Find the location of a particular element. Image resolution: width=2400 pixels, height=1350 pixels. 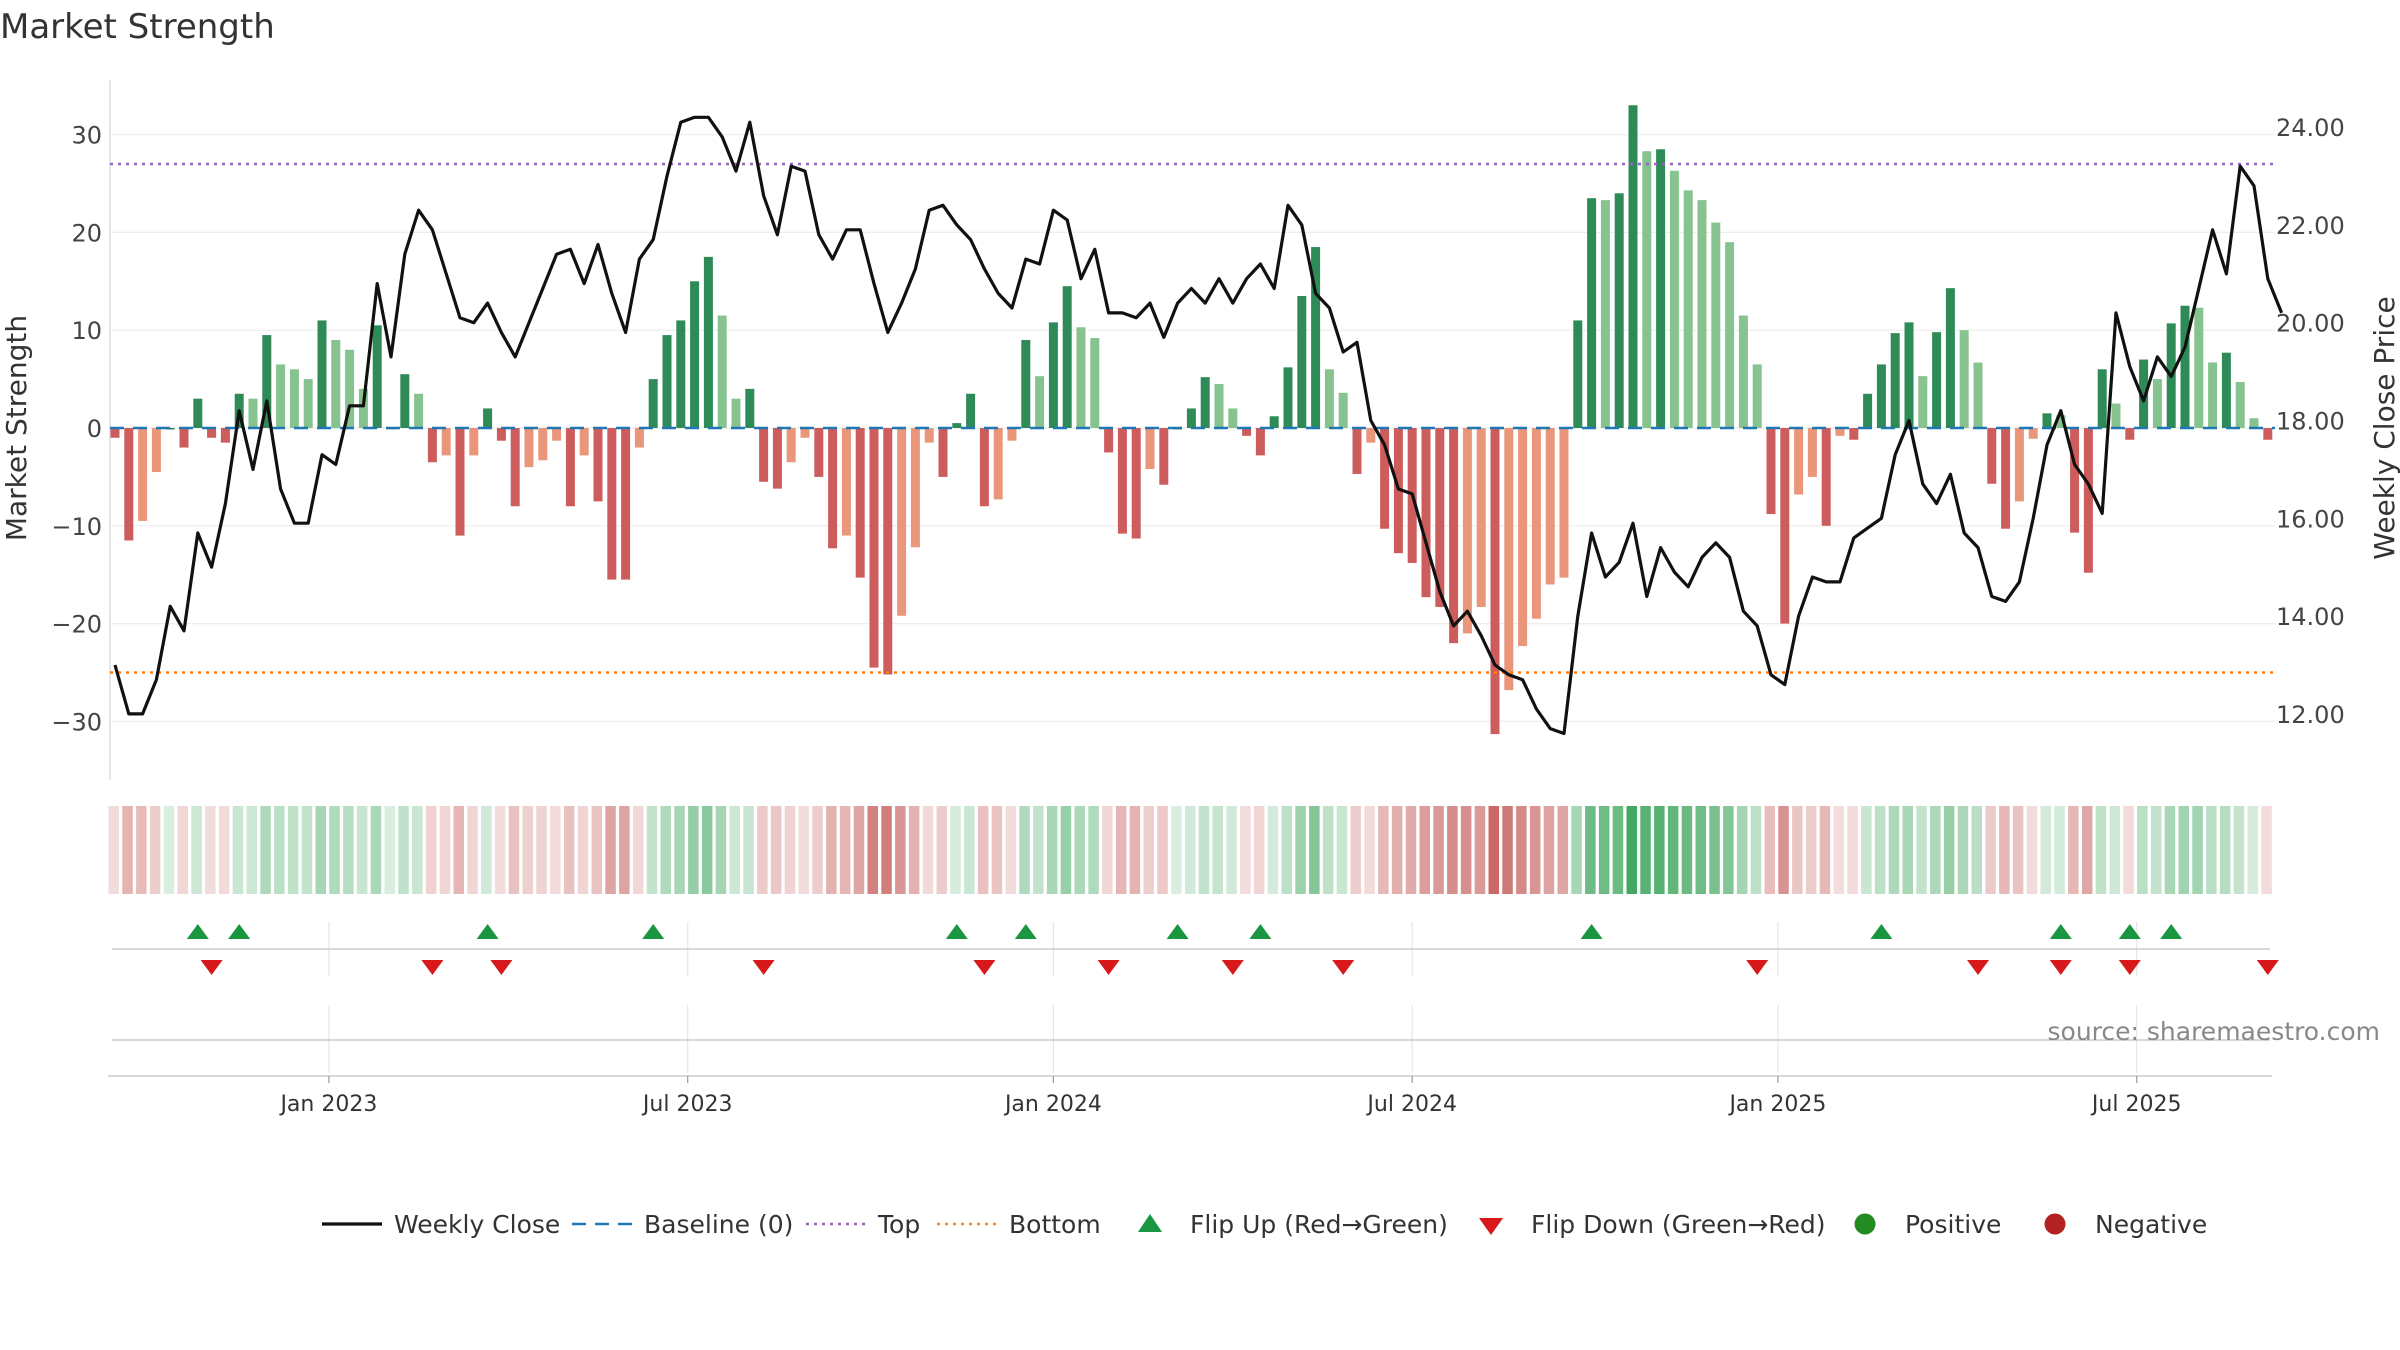

date-tick-label: Jul 2023 is located at coordinates (687, 1104).